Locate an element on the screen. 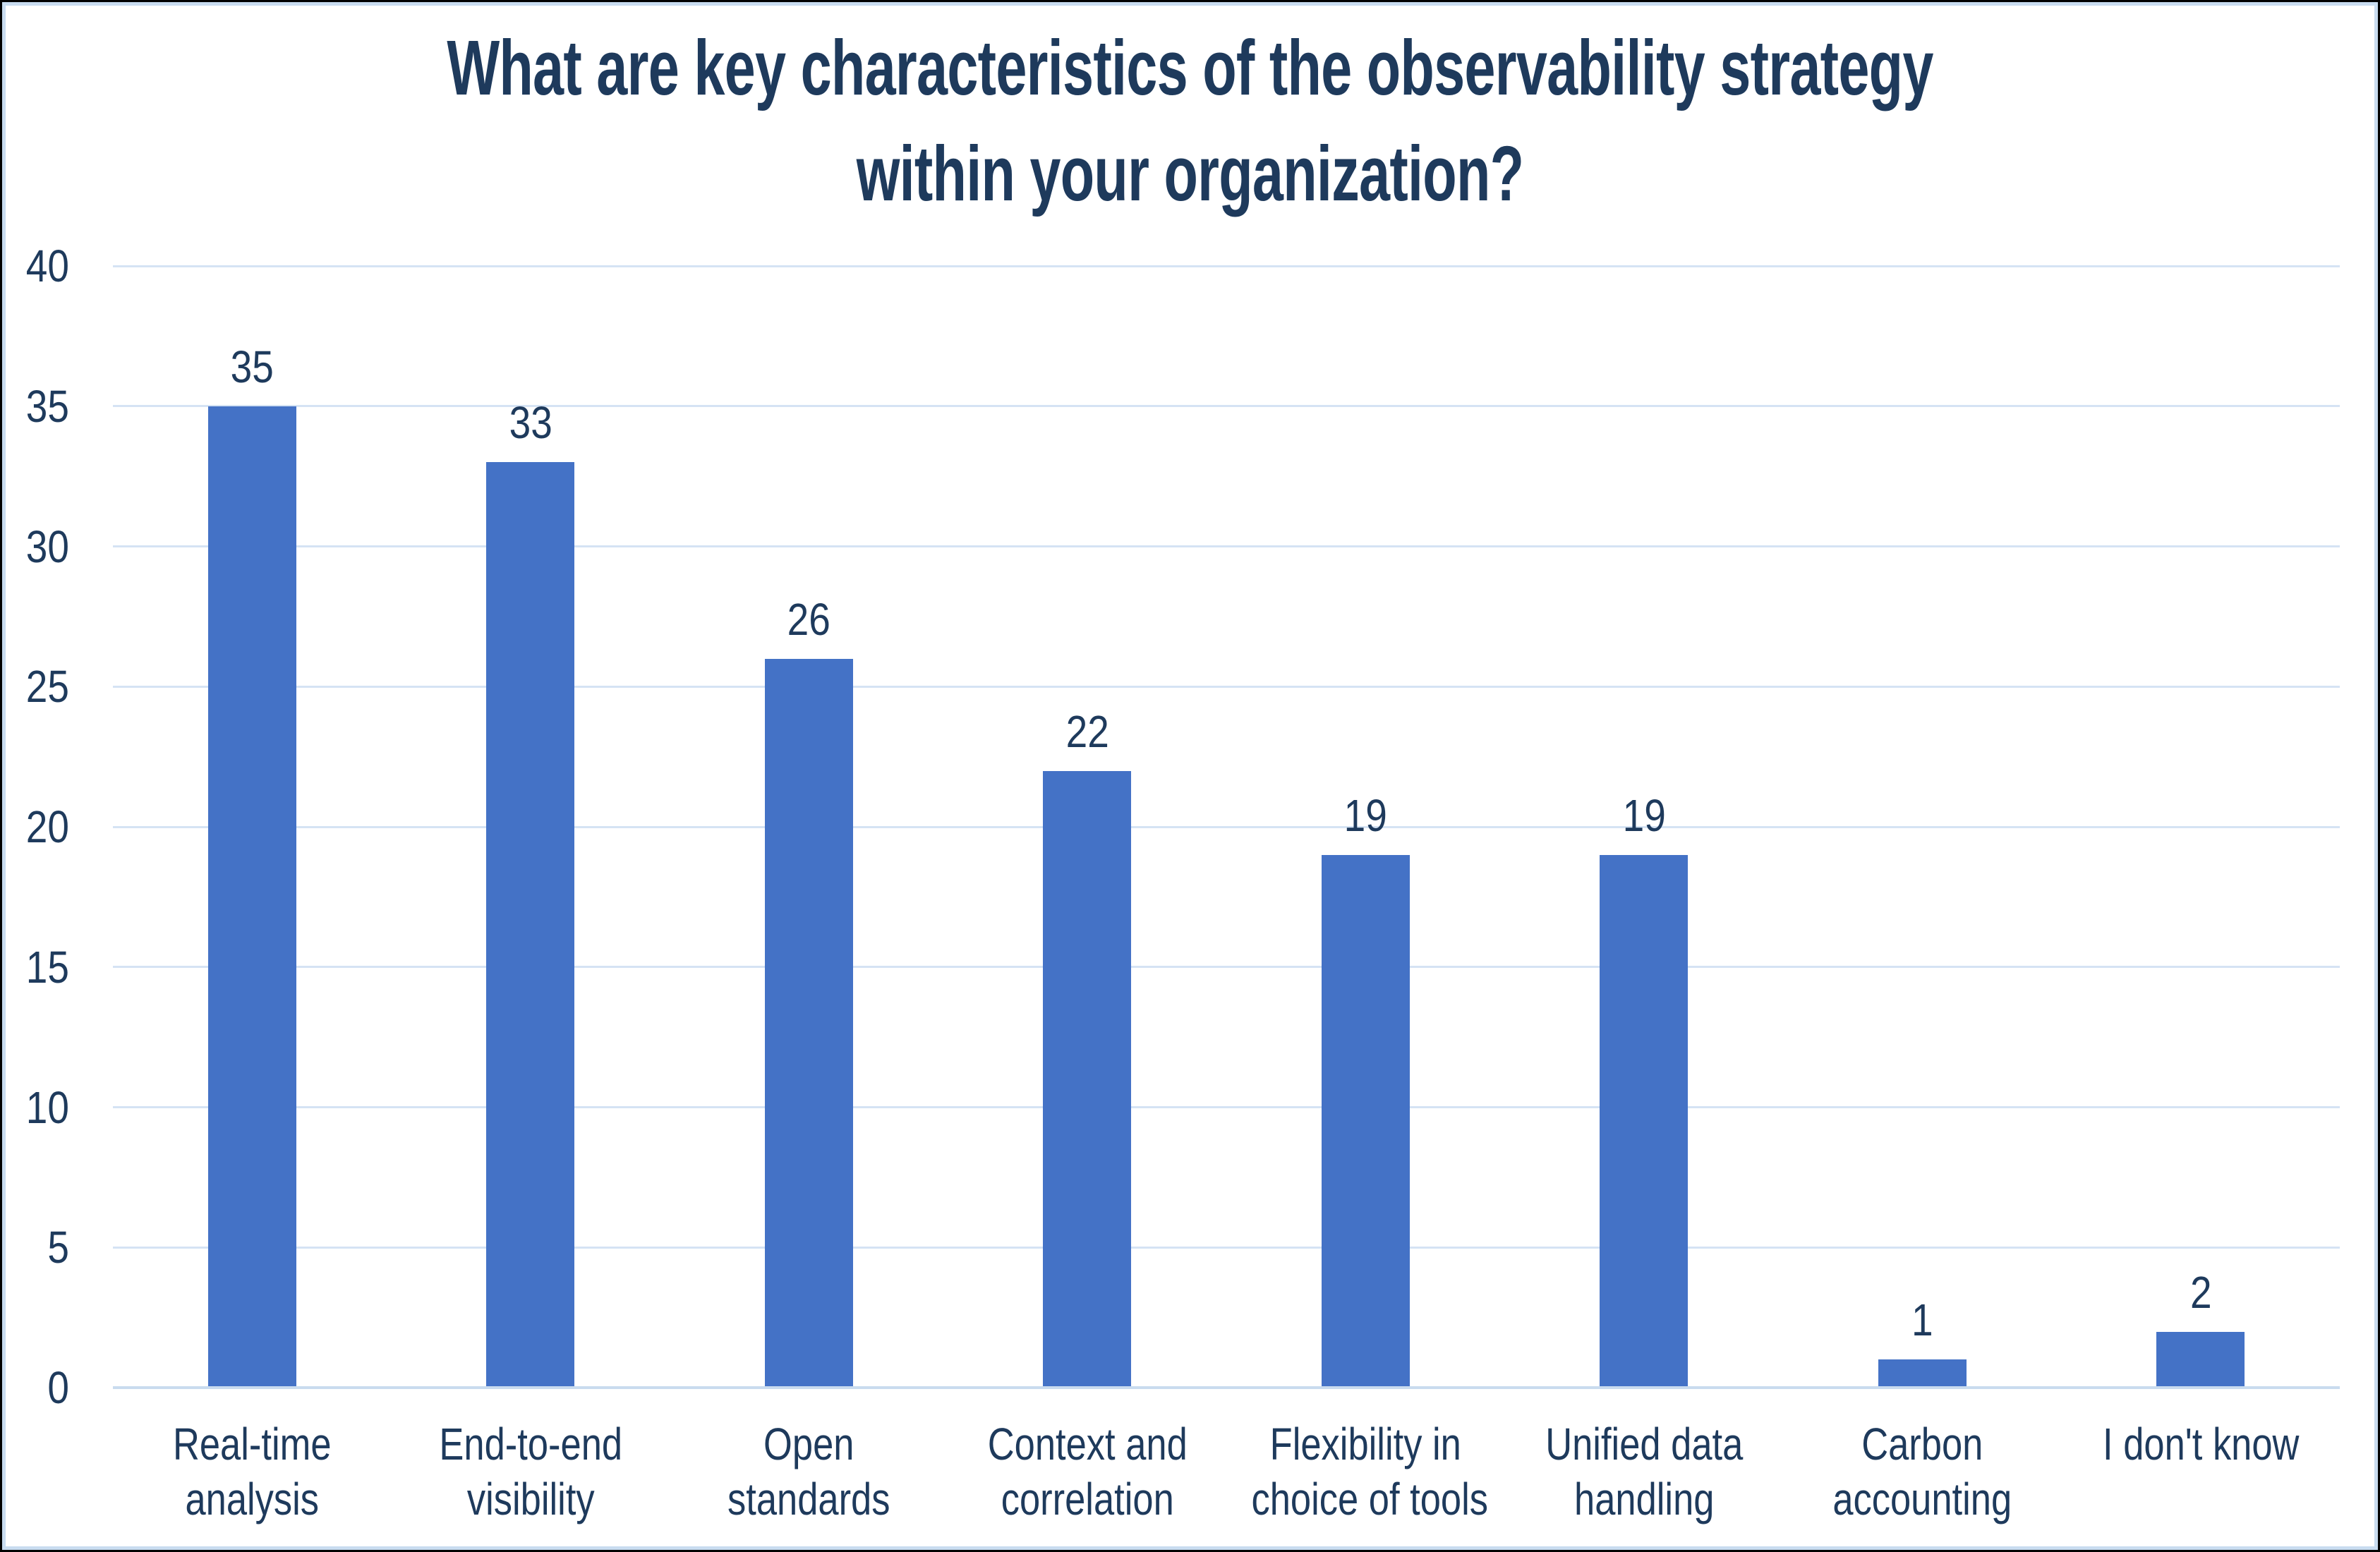 The image size is (2380, 1552). bar-i-don-t-know is located at coordinates (2200, 1359).